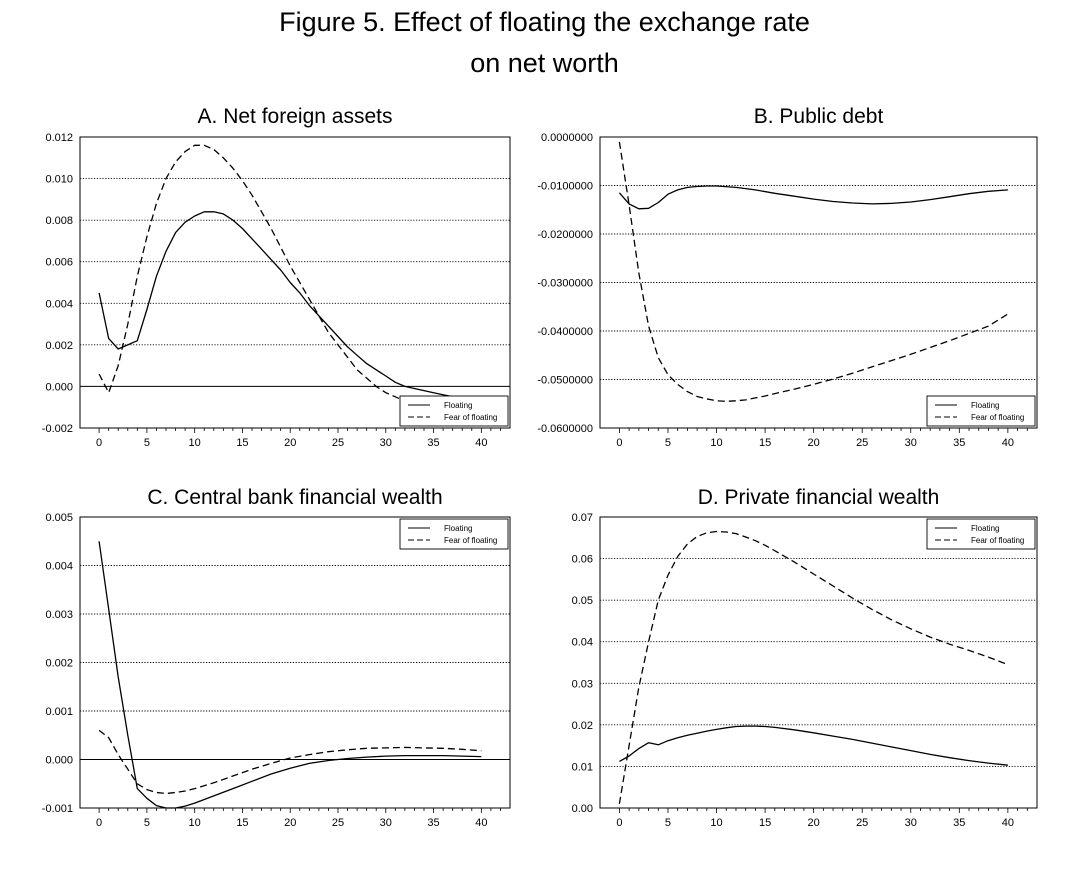 This screenshot has width=1089, height=876. Describe the element at coordinates (544, 63) in the screenshot. I see `figure-title-line2: on net worth` at that location.